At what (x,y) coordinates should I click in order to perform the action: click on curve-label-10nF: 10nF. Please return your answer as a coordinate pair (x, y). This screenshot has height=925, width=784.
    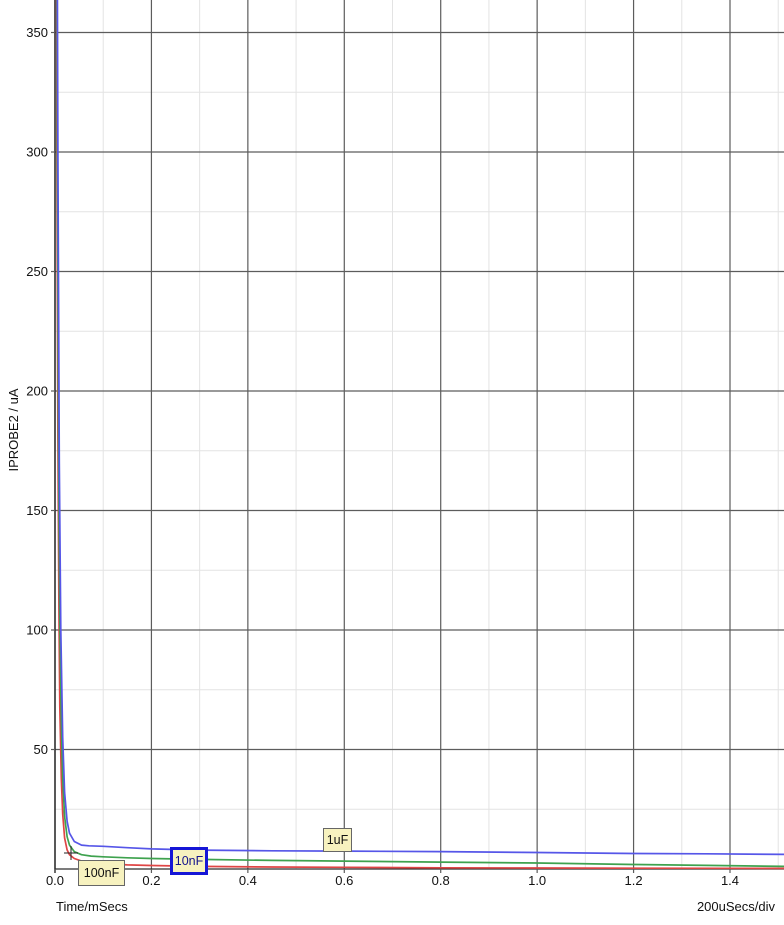
    Looking at the image, I should click on (189, 861).